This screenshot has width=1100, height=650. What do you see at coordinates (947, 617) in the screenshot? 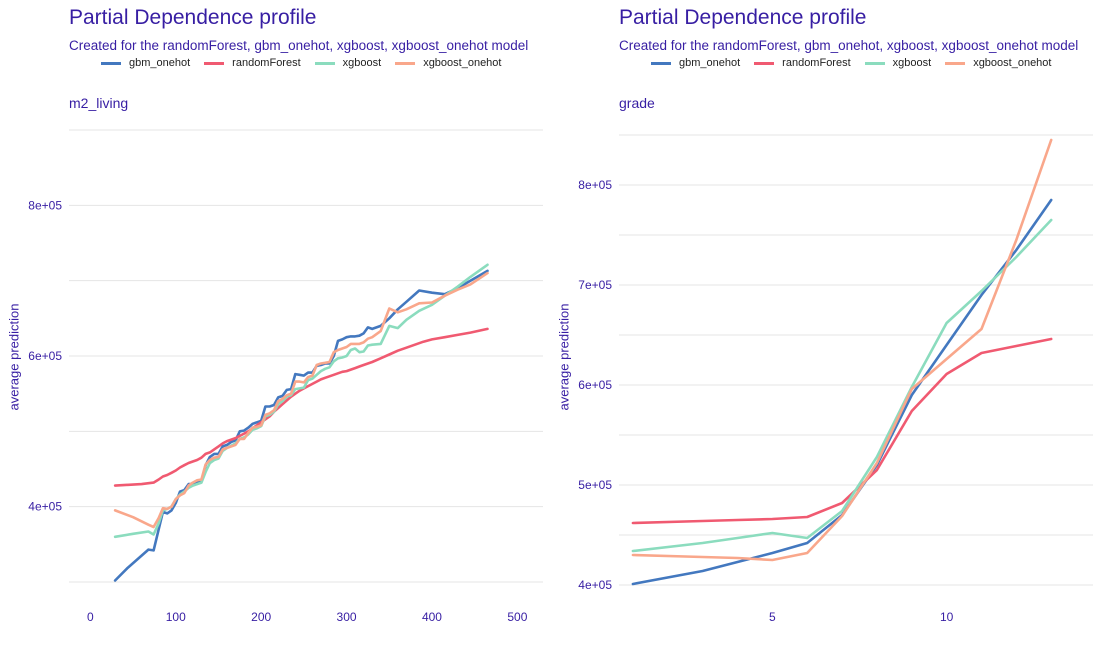
I see `x-tick-label: 10` at bounding box center [947, 617].